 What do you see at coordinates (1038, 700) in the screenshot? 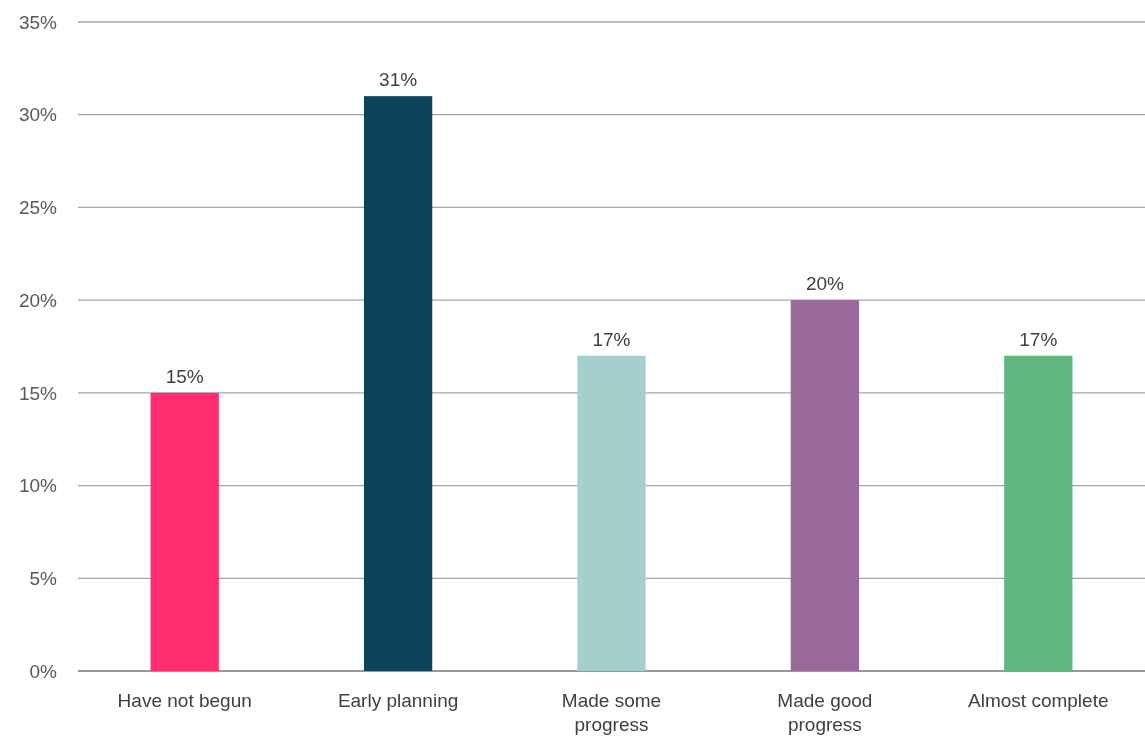
I see `x-tick-label: Almost complete` at bounding box center [1038, 700].